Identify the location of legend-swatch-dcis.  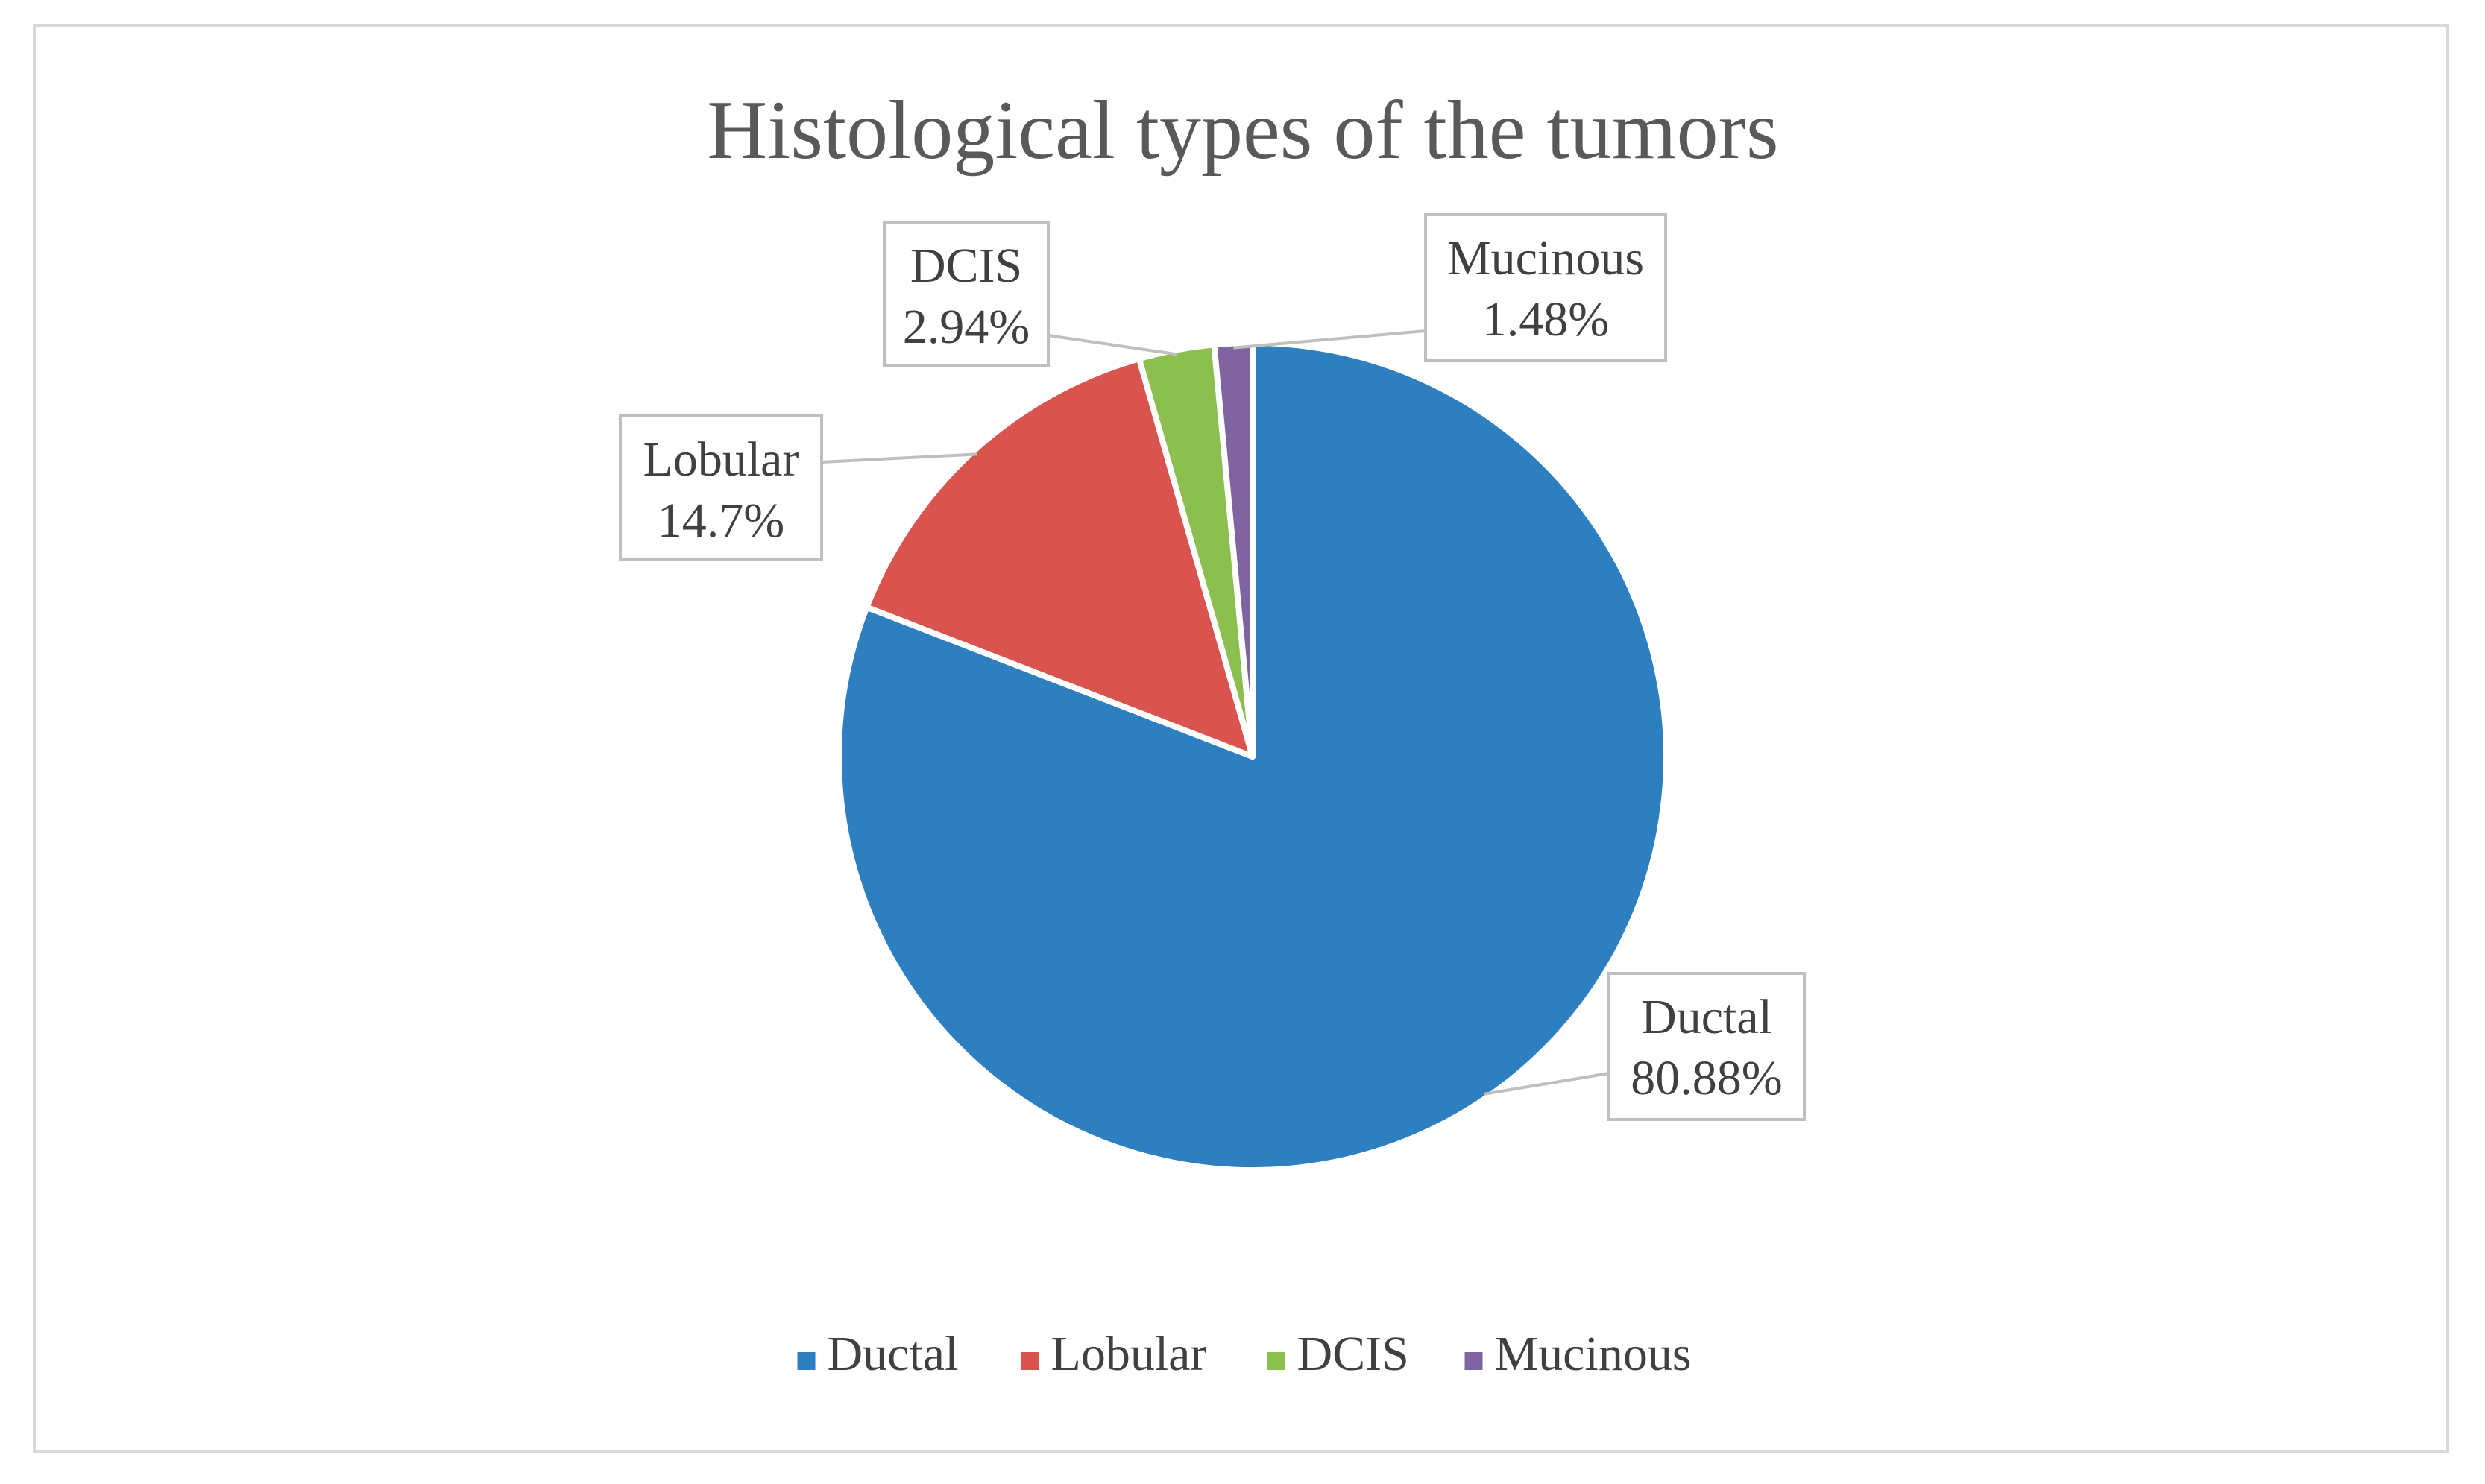
(1276, 1361).